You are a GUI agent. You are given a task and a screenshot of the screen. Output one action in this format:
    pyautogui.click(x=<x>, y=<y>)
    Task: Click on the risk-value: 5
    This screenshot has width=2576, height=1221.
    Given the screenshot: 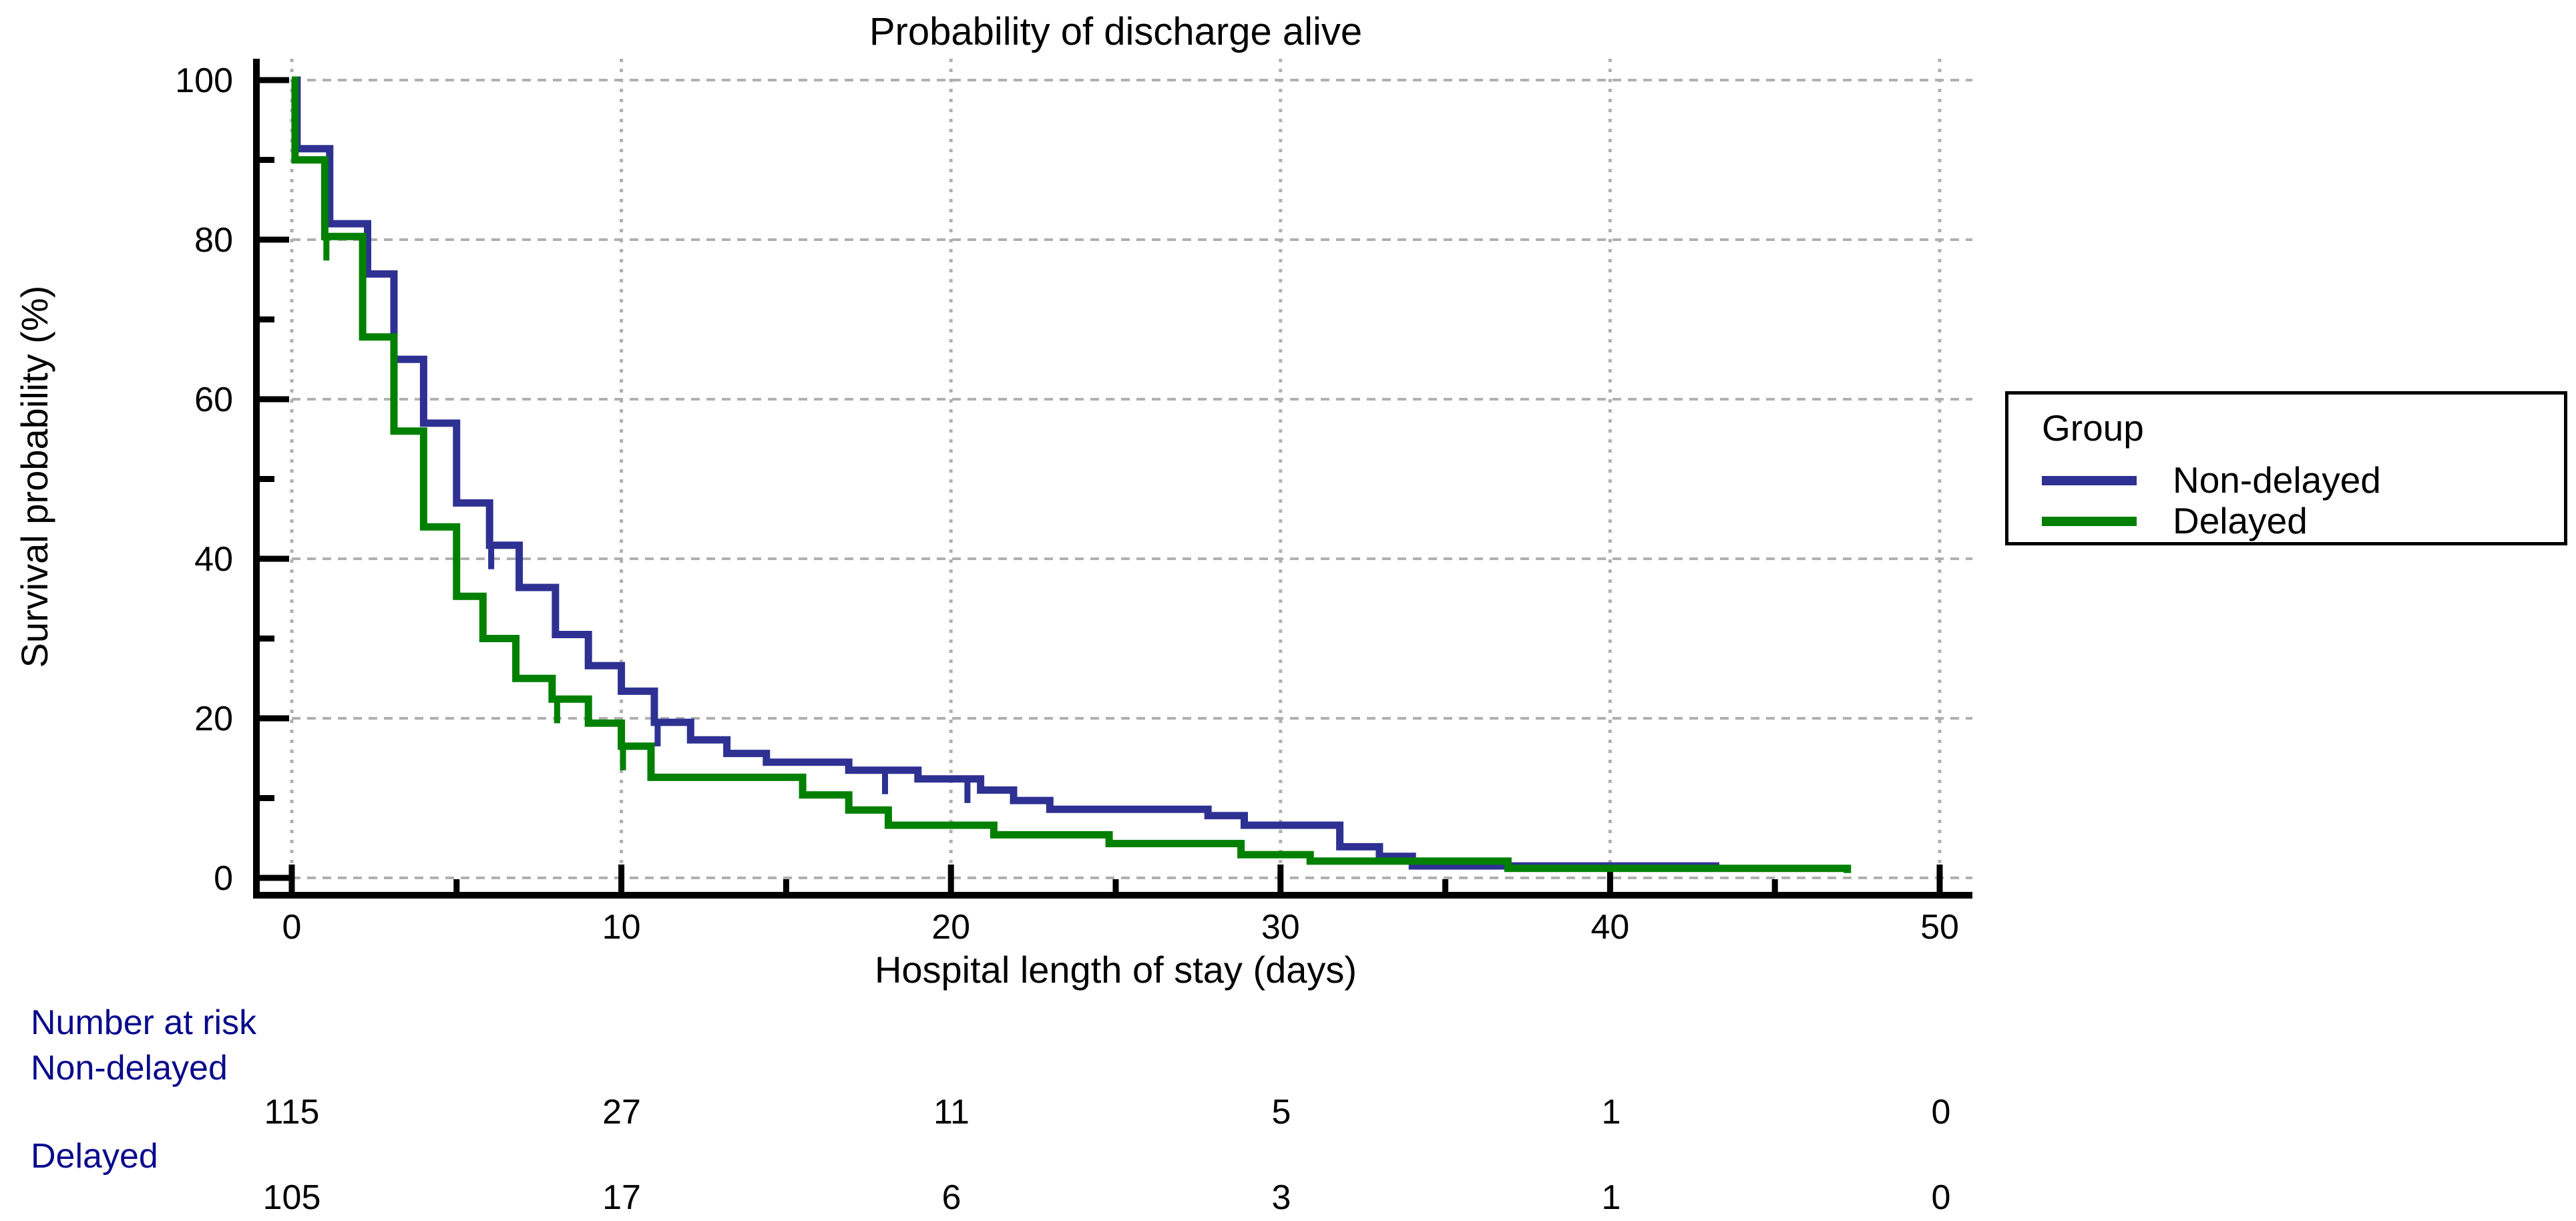 What is the action you would take?
    pyautogui.click(x=1281, y=1112)
    